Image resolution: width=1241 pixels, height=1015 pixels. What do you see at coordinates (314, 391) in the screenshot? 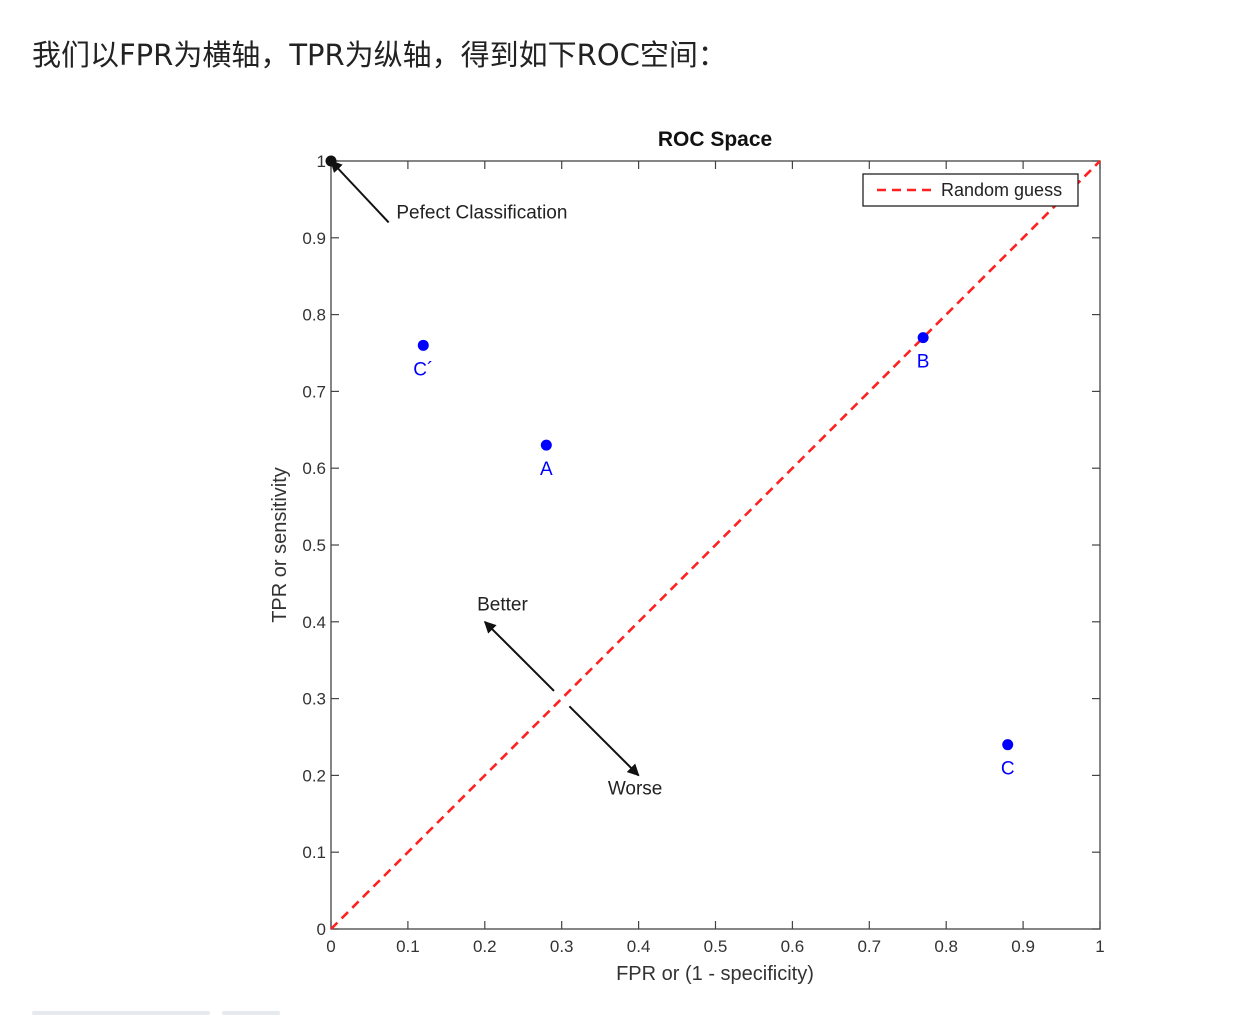
I see `y-tick-label: 0.7` at bounding box center [314, 391].